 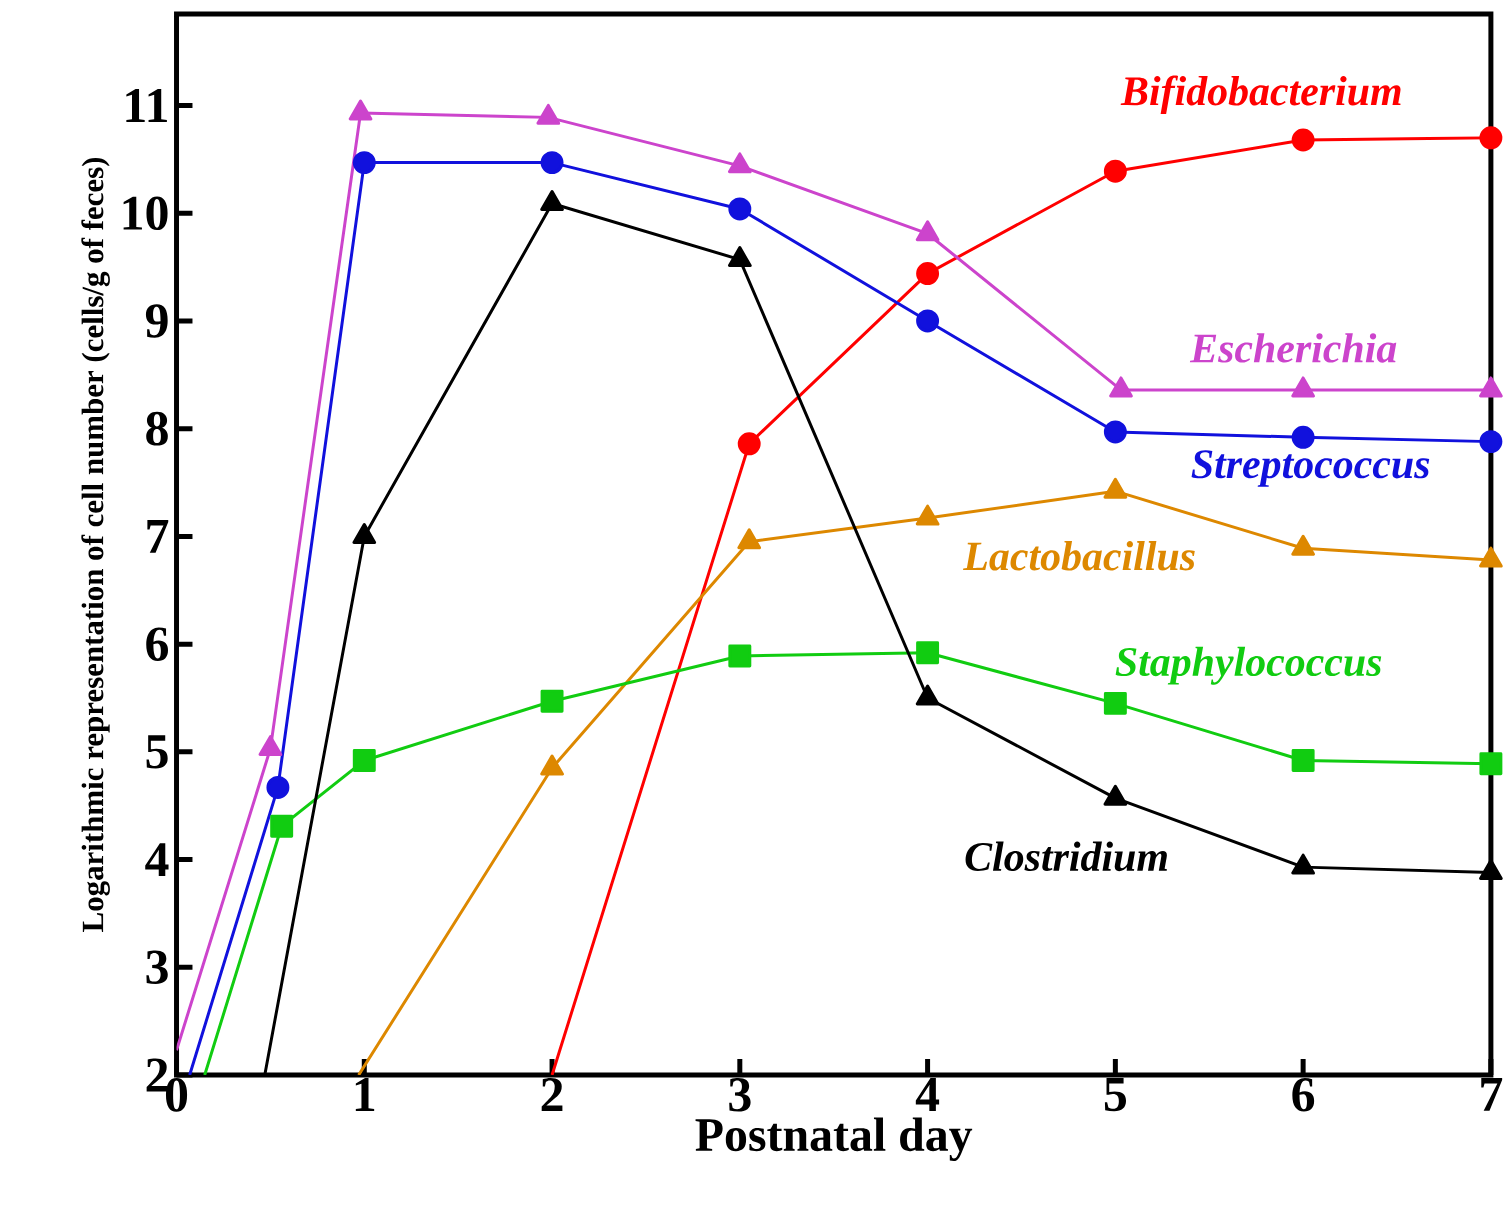 What do you see at coordinates (1115, 1095) in the screenshot?
I see `x-tick-label: 5` at bounding box center [1115, 1095].